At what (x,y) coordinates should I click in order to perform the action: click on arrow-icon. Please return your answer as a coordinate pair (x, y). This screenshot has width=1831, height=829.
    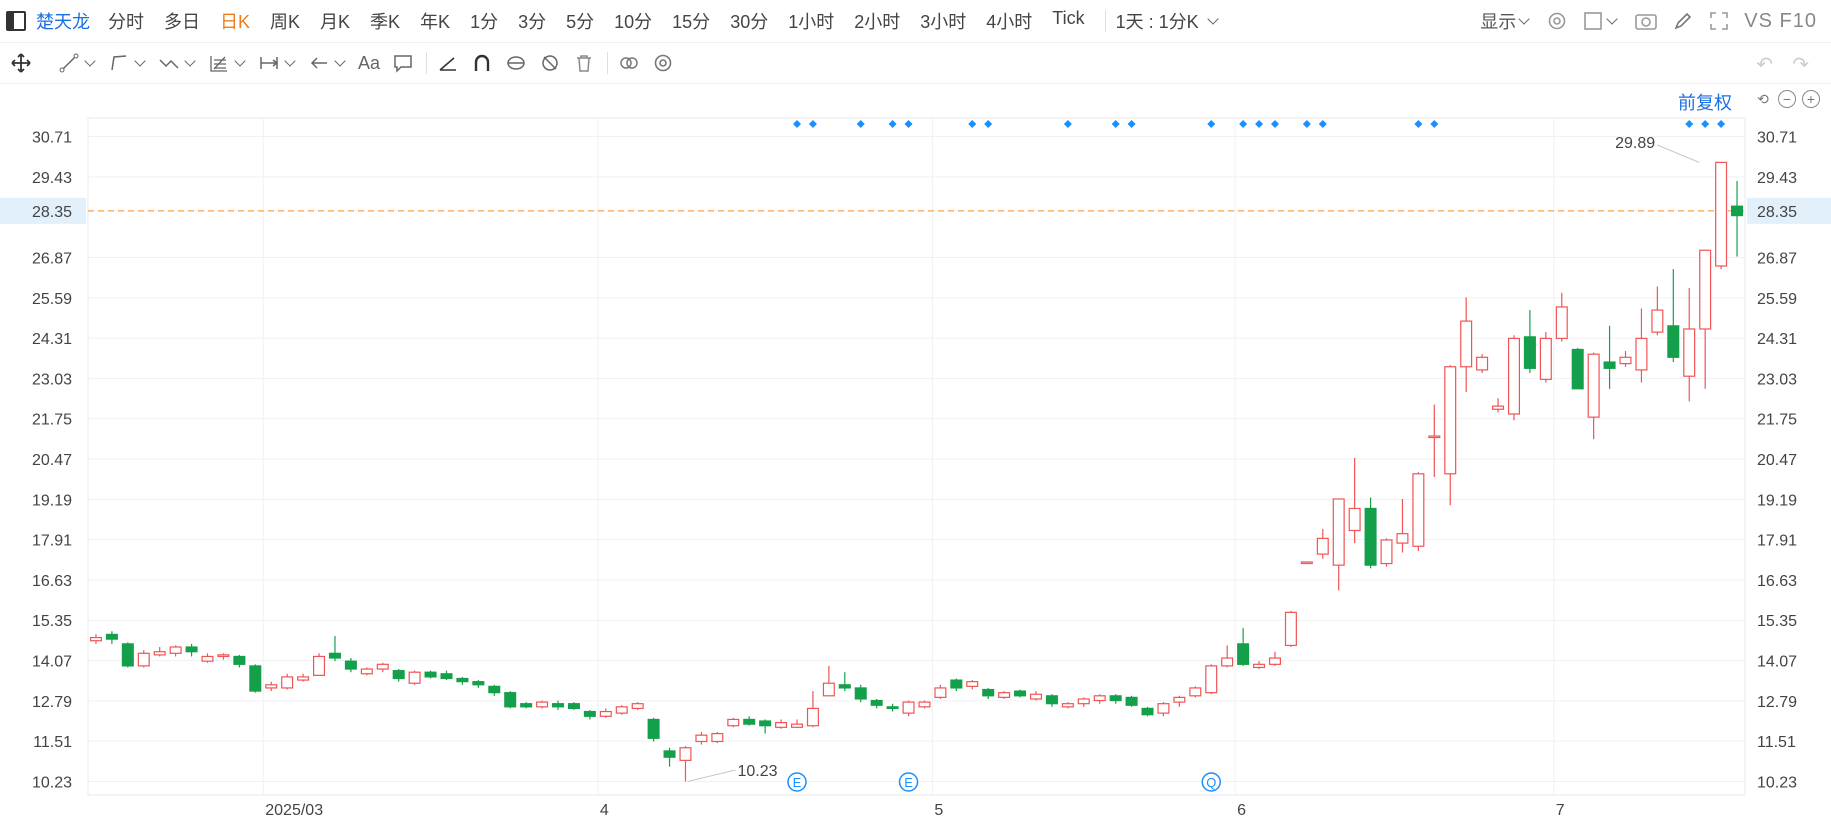
    Looking at the image, I should click on (319, 63).